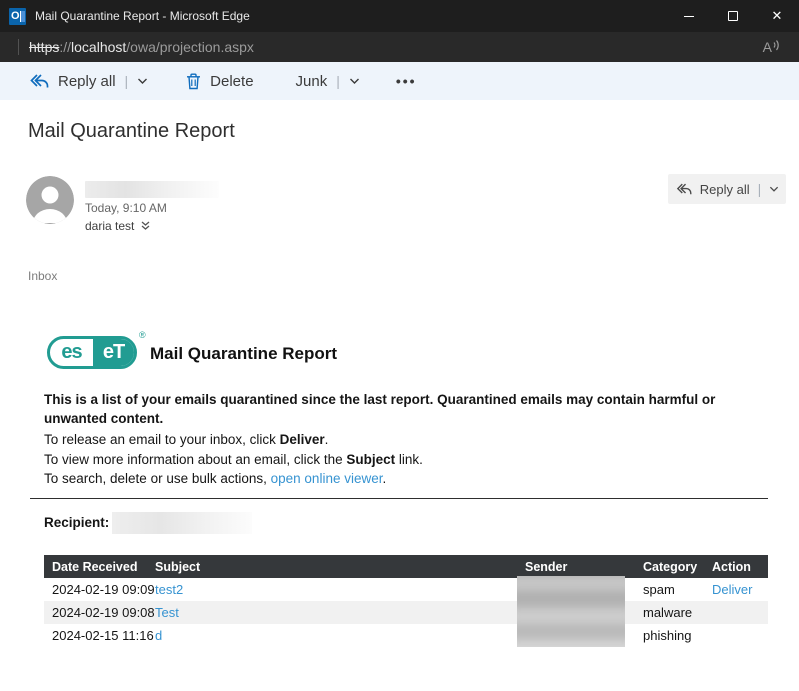  What do you see at coordinates (406, 589) in the screenshot?
I see `table-row: 2024-02-19 09:09 test2 spam Deliver` at bounding box center [406, 589].